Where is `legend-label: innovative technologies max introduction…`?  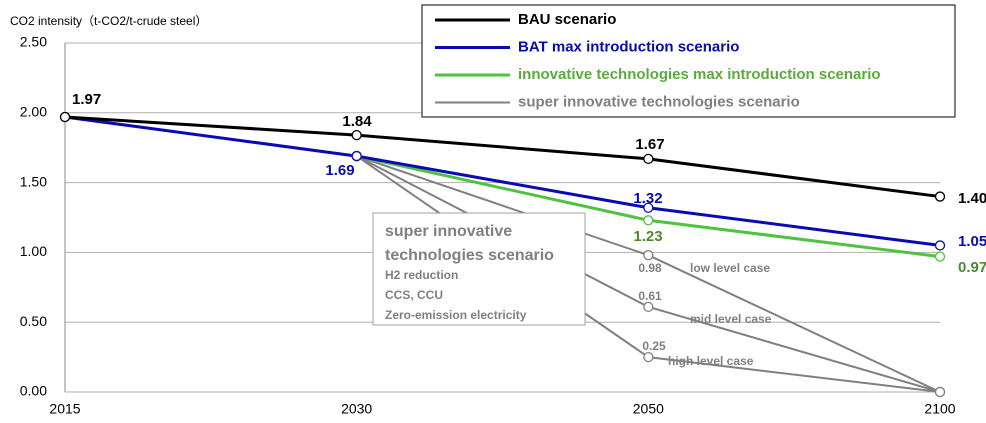 legend-label: innovative technologies max introduction… is located at coordinates (699, 74).